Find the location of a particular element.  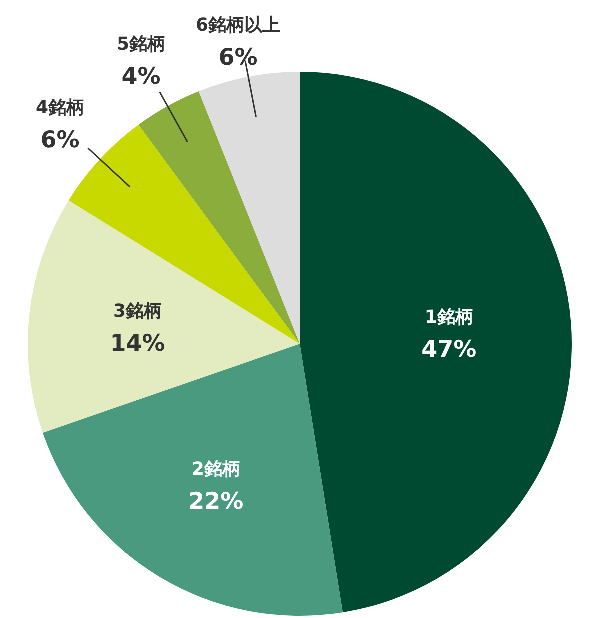

data-label: 4% is located at coordinates (141, 77).